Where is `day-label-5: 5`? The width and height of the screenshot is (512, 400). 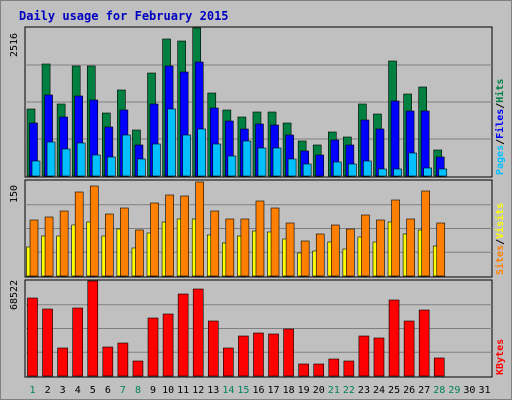
day-label-5: 5 is located at coordinates (93, 390).